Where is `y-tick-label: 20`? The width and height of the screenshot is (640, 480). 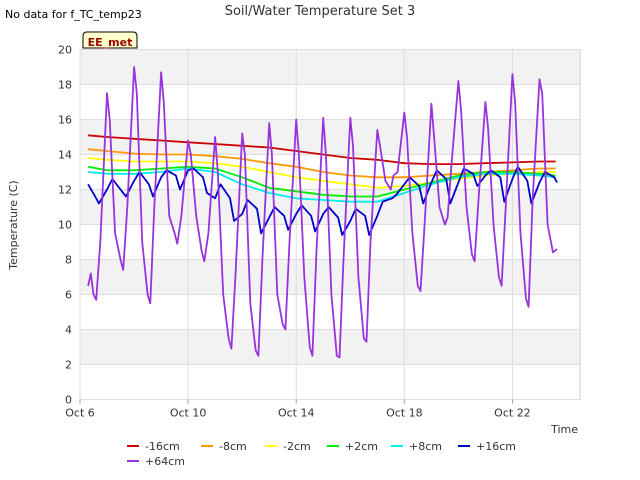
y-tick-label: 20 is located at coordinates (65, 50).